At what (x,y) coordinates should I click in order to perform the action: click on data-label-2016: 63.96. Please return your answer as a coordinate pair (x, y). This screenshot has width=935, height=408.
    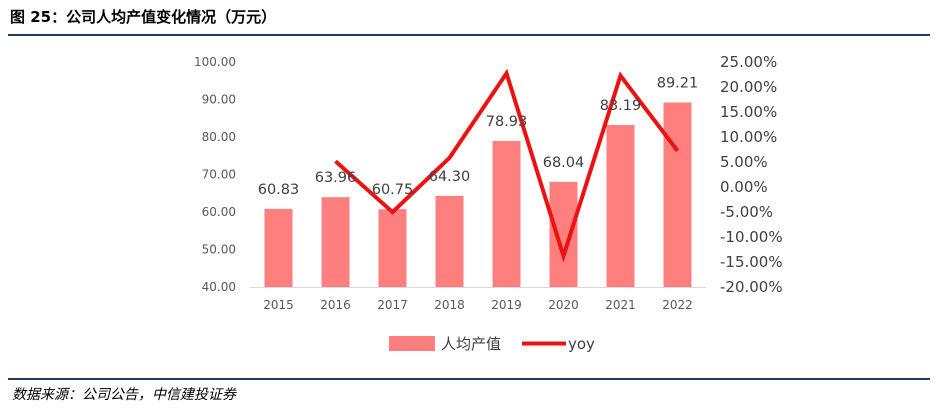
    Looking at the image, I should click on (336, 178).